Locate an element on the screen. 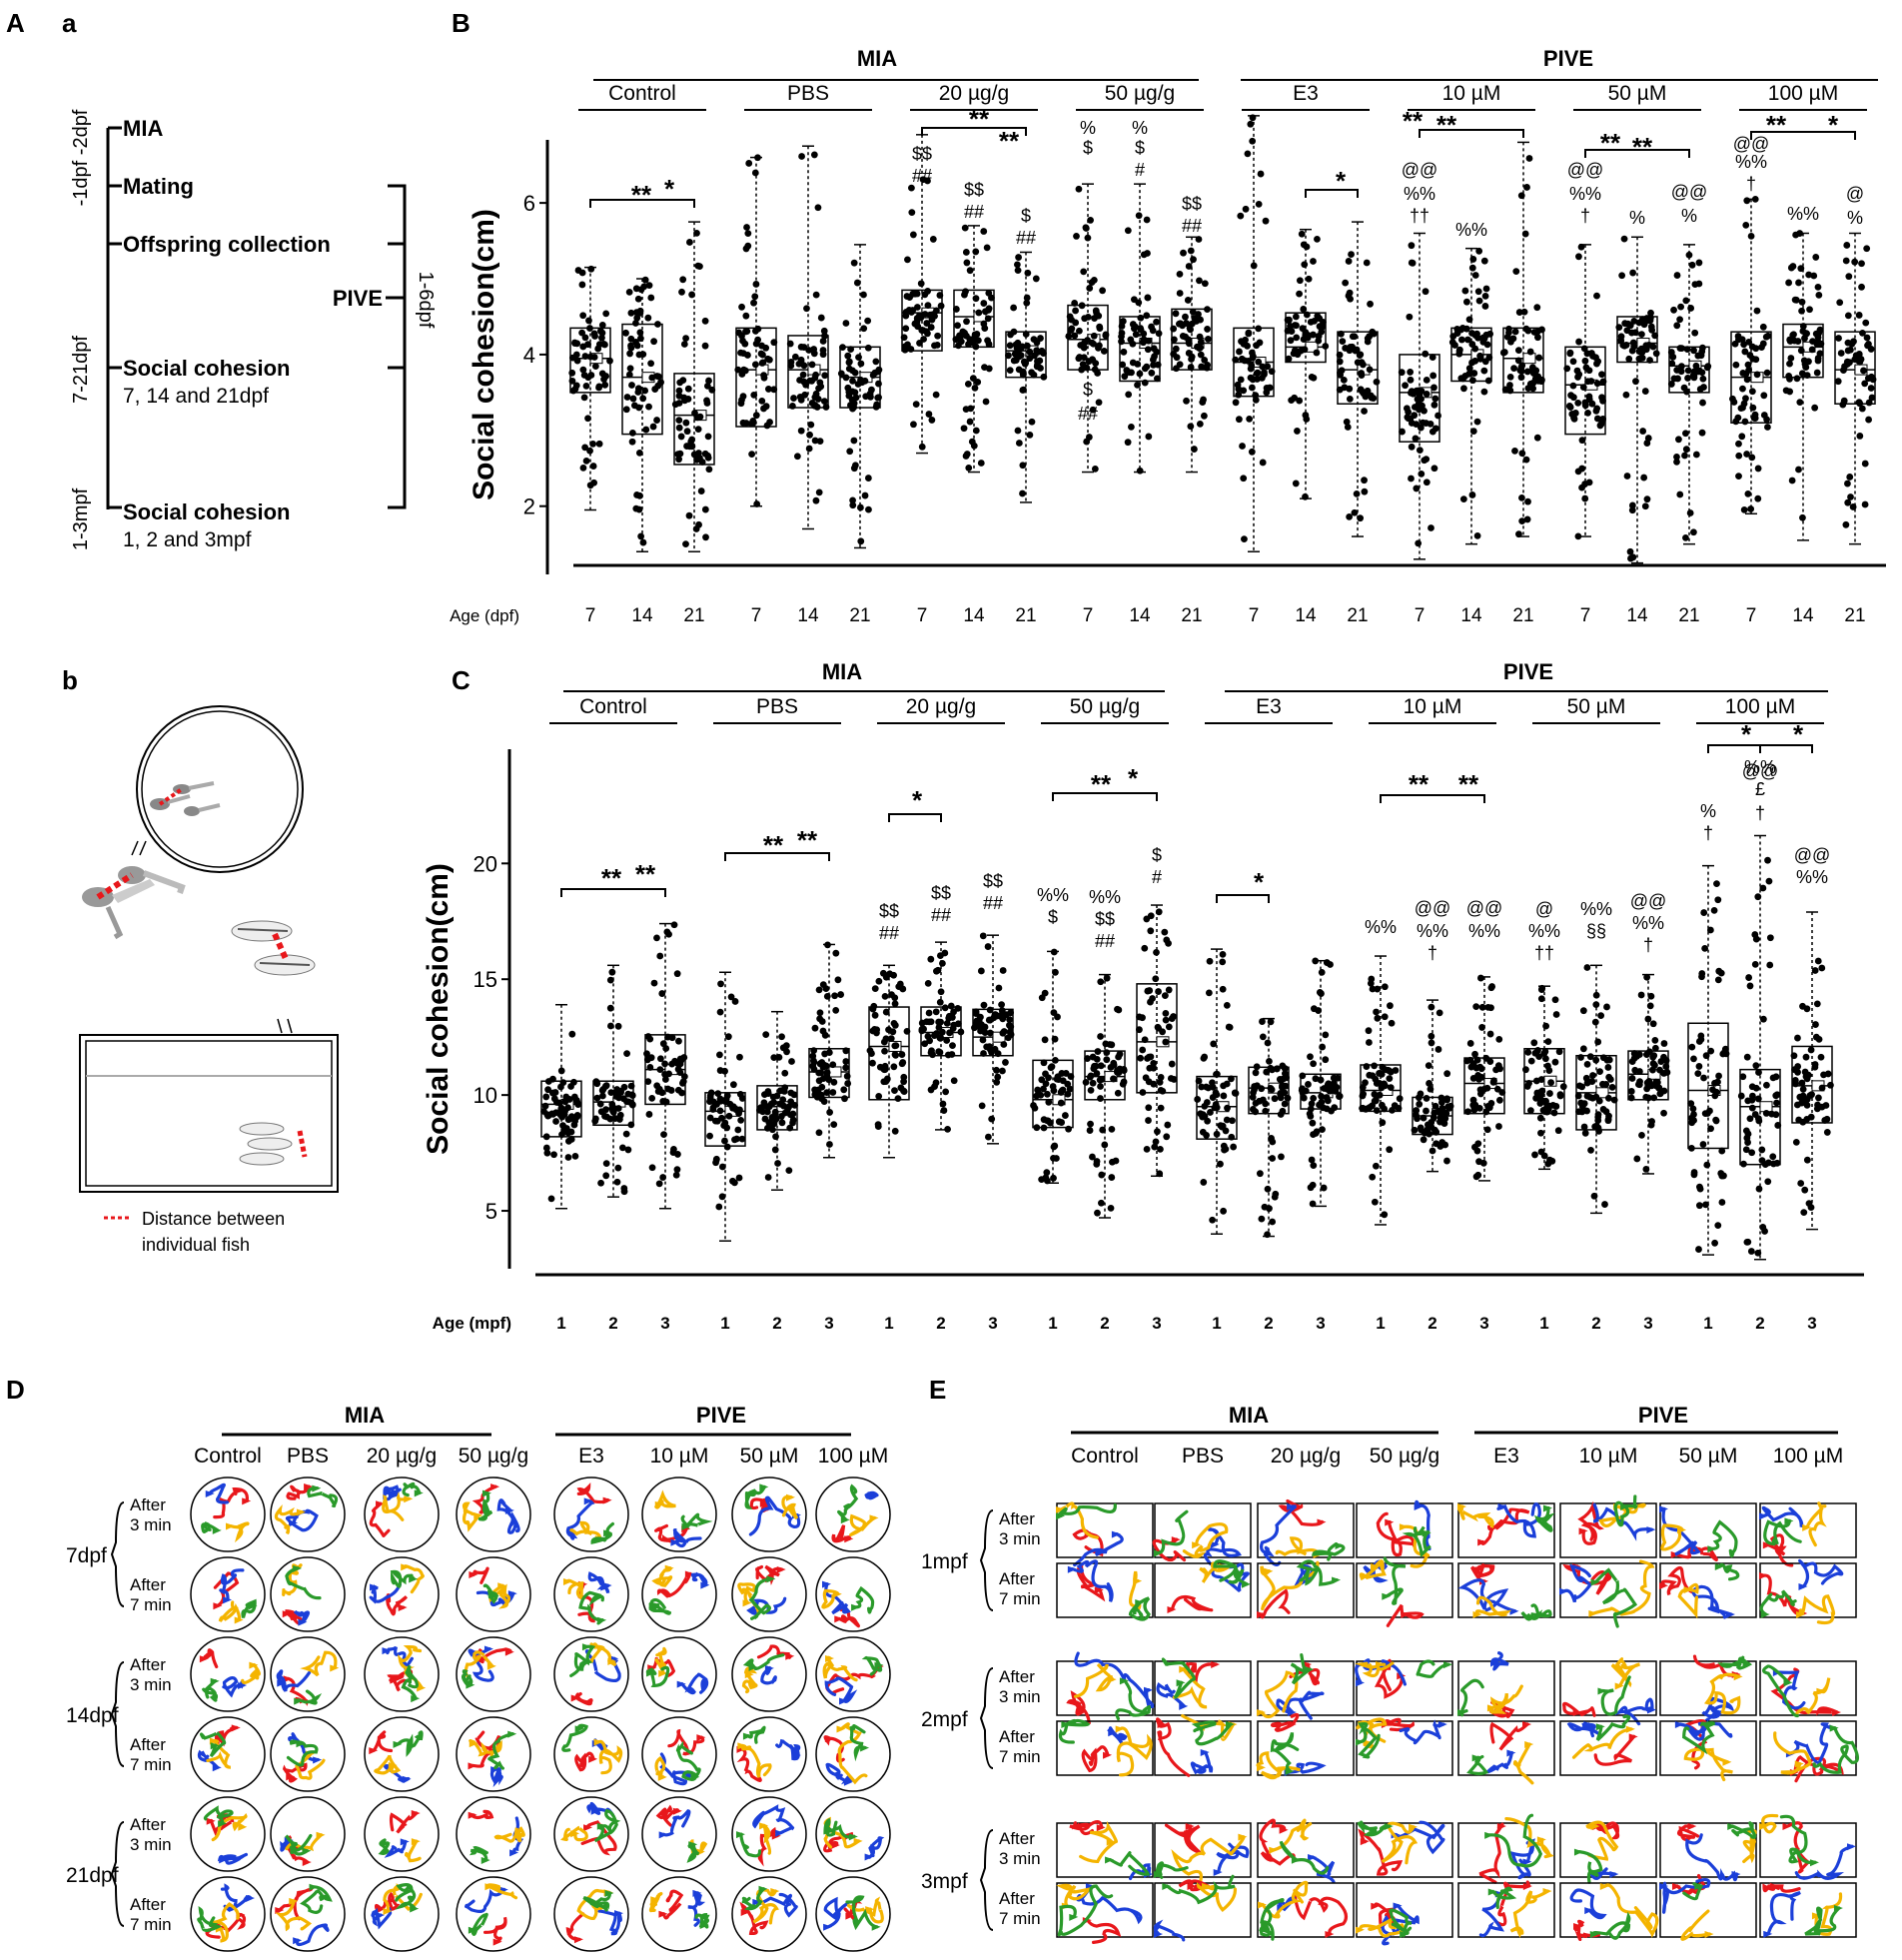 The image size is (1902, 1960). sig-annotation: %% is located at coordinates (1105, 897).